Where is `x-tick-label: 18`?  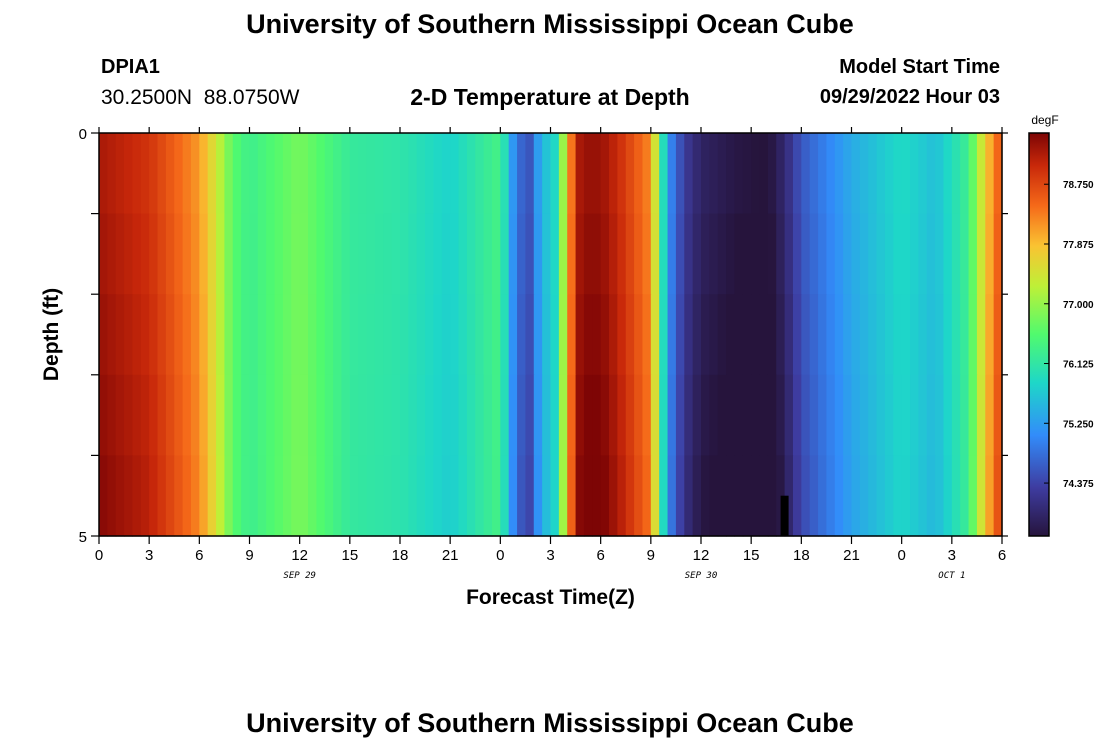 x-tick-label: 18 is located at coordinates (801, 555).